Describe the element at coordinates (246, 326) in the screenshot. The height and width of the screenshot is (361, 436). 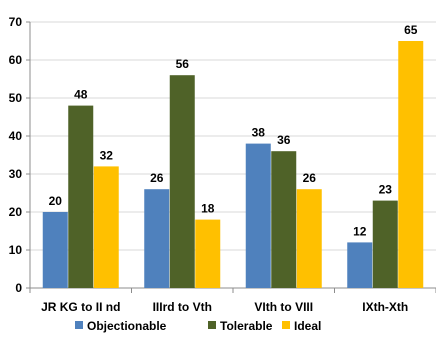
I see `legend-label-tolerable: Tolerable` at that location.